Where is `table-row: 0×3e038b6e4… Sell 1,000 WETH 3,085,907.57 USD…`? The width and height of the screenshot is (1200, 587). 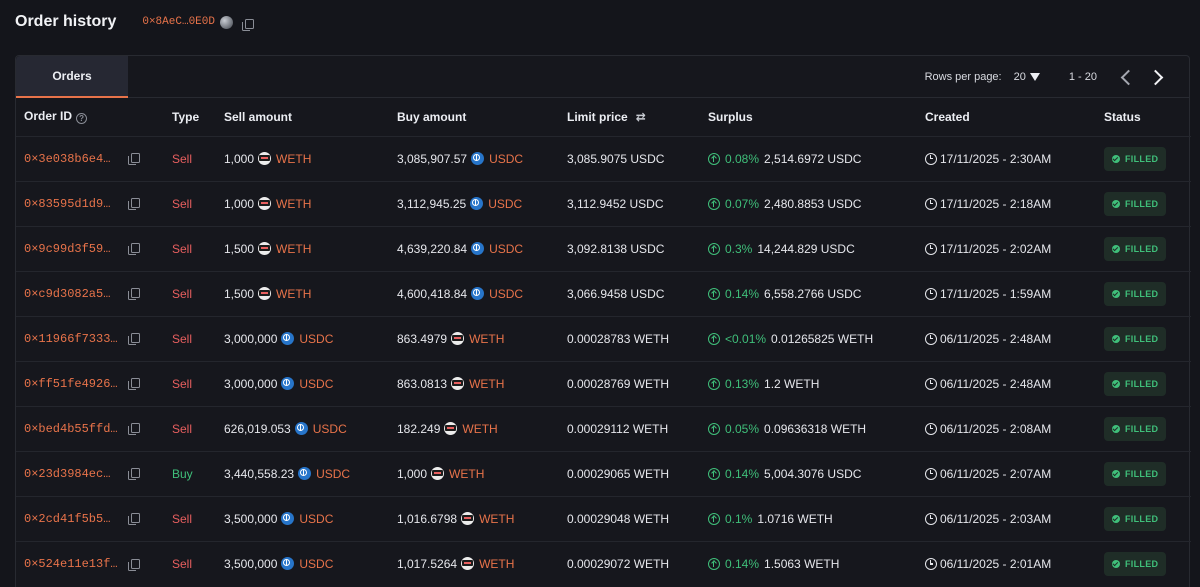 table-row: 0×3e038b6e4… Sell 1,000 WETH 3,085,907.57 USD… is located at coordinates (603, 158).